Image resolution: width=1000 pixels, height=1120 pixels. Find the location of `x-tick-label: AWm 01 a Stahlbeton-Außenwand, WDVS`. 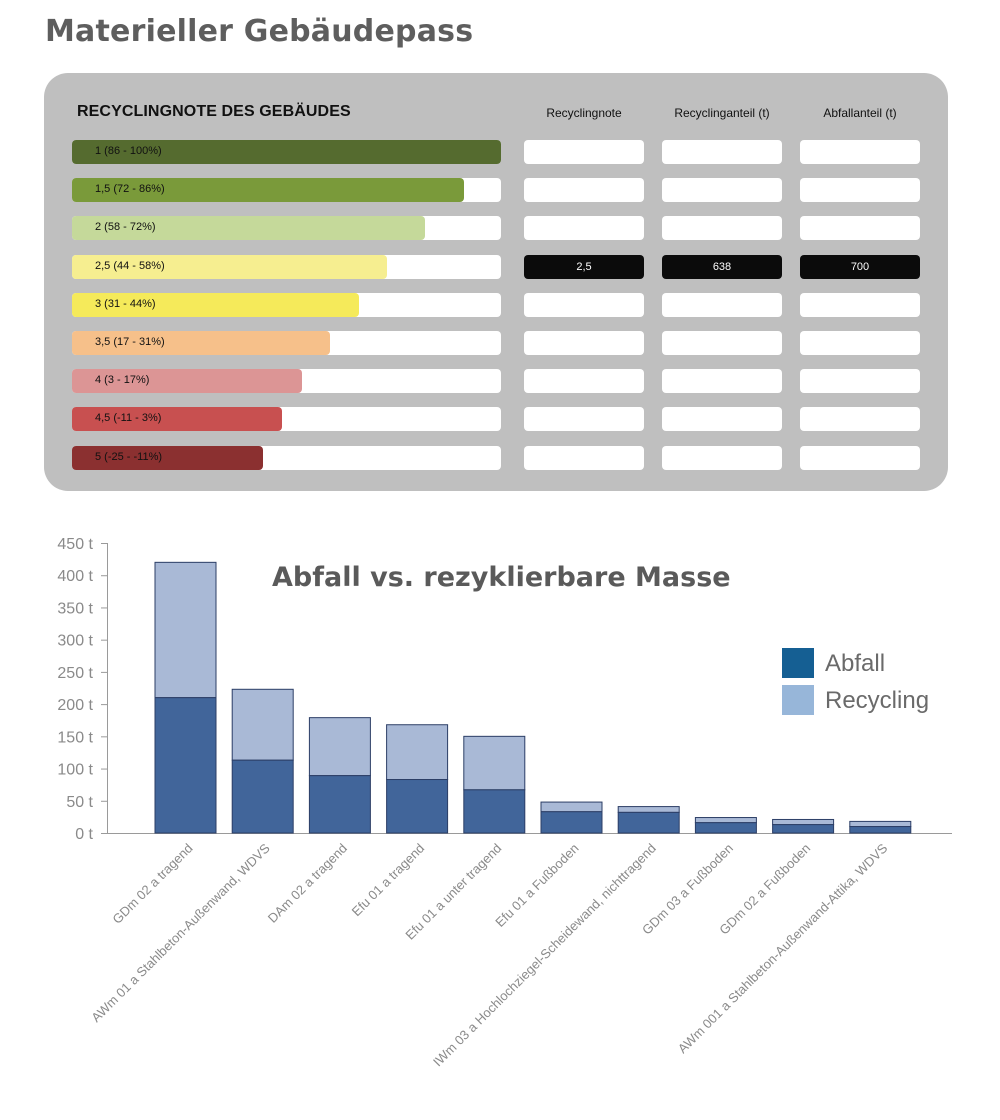

x-tick-label: AWm 01 a Stahlbeton-Außenwand, WDVS is located at coordinates (180, 932).